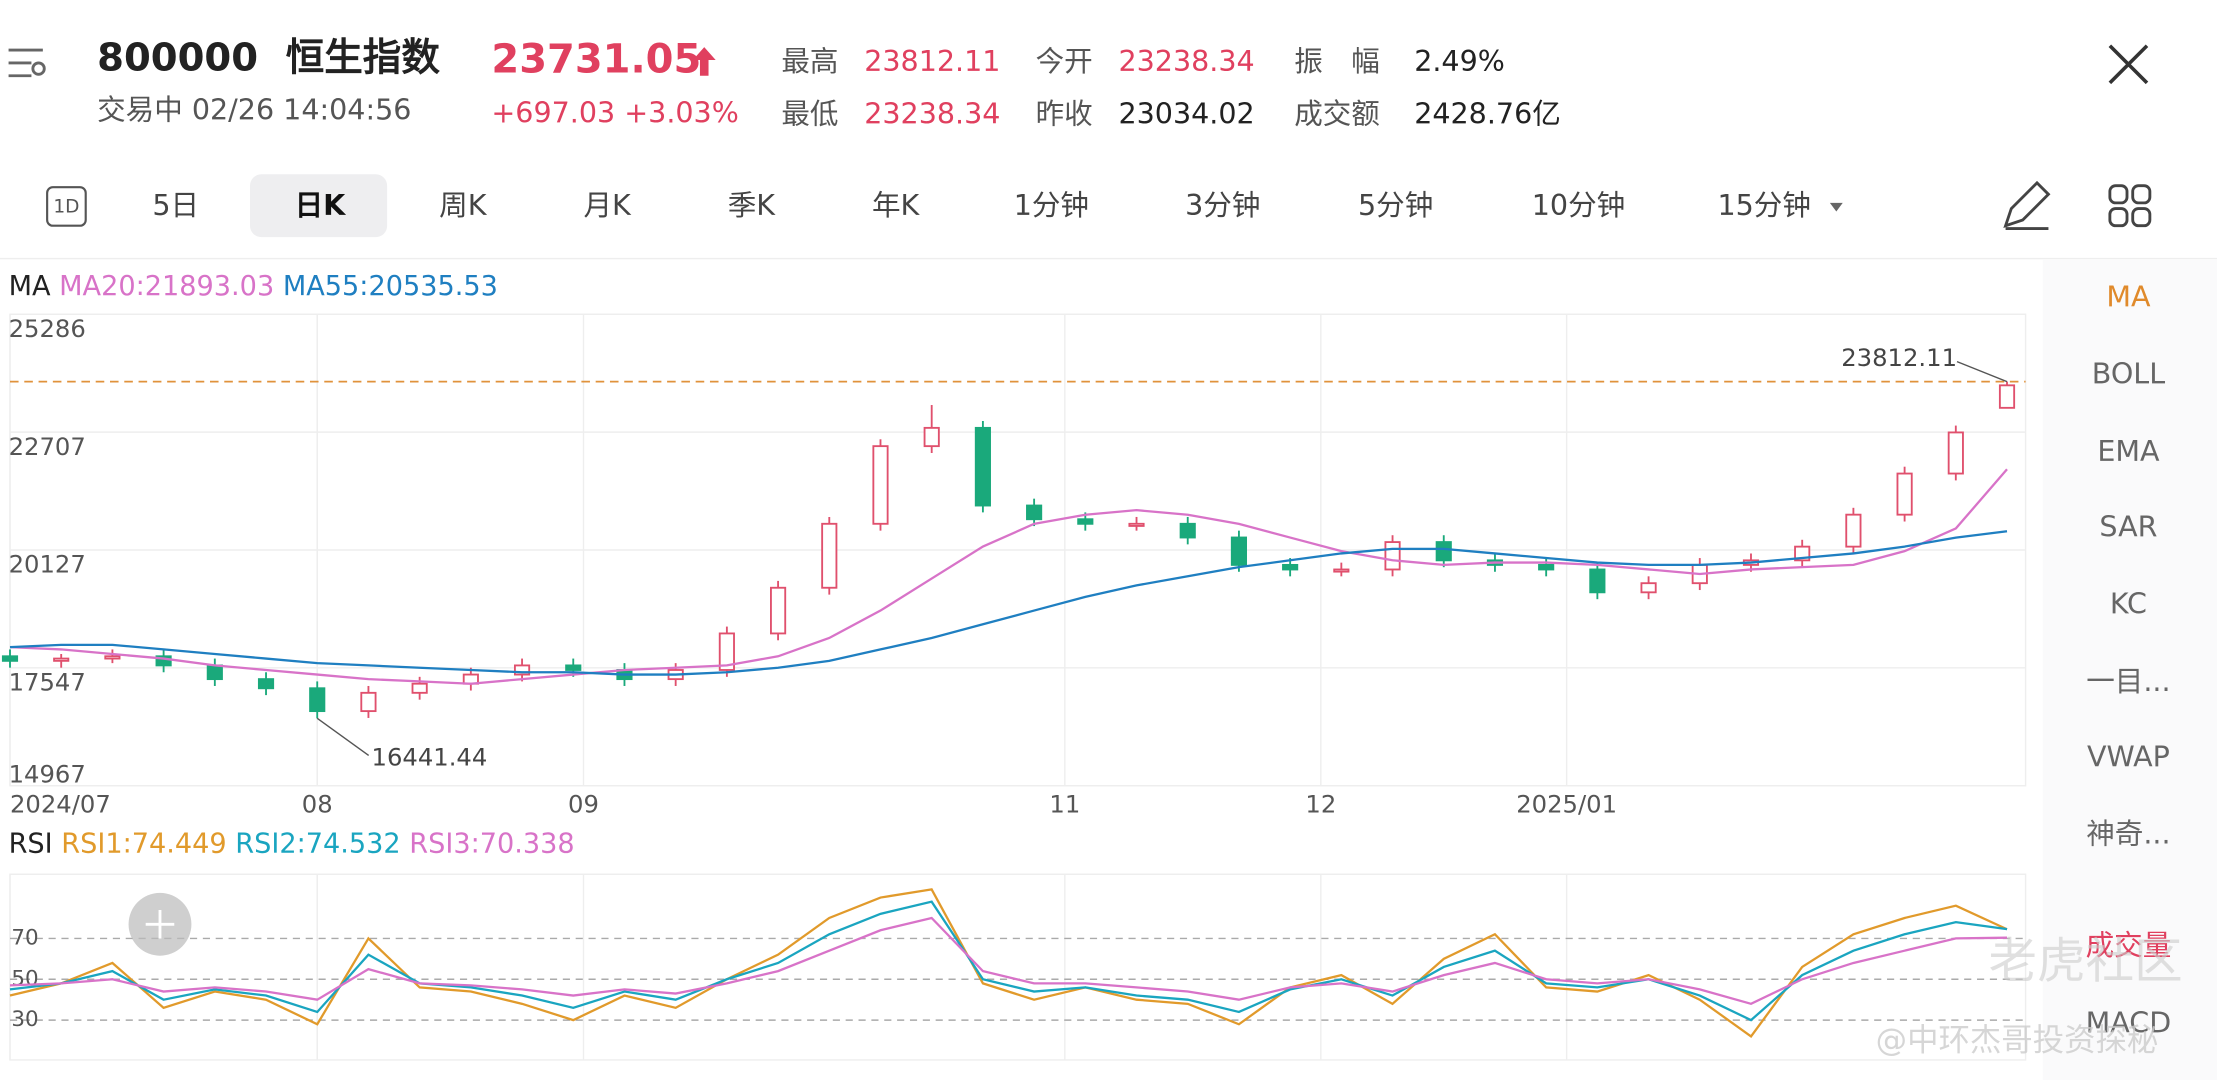 The image size is (2217, 1080). Describe the element at coordinates (2128, 451) in the screenshot. I see `indicator: EMA` at that location.